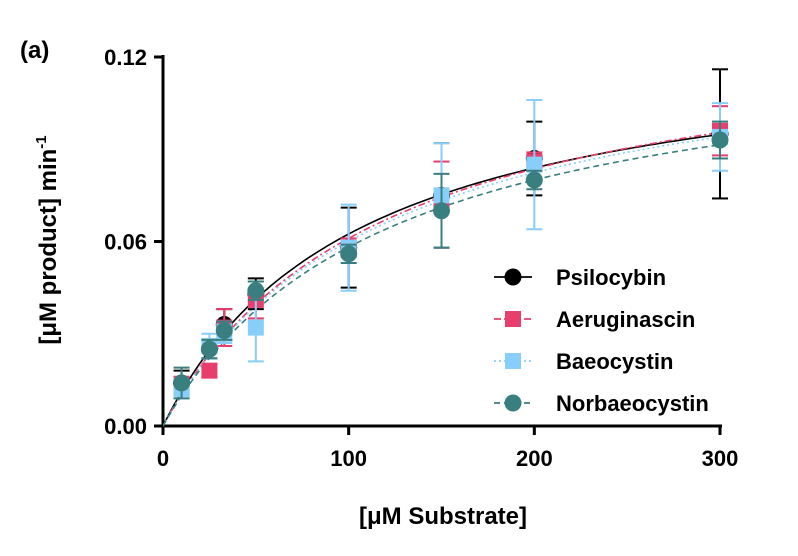 The image size is (798, 556). What do you see at coordinates (720, 458) in the screenshot?
I see `x-tick-label: 300` at bounding box center [720, 458].